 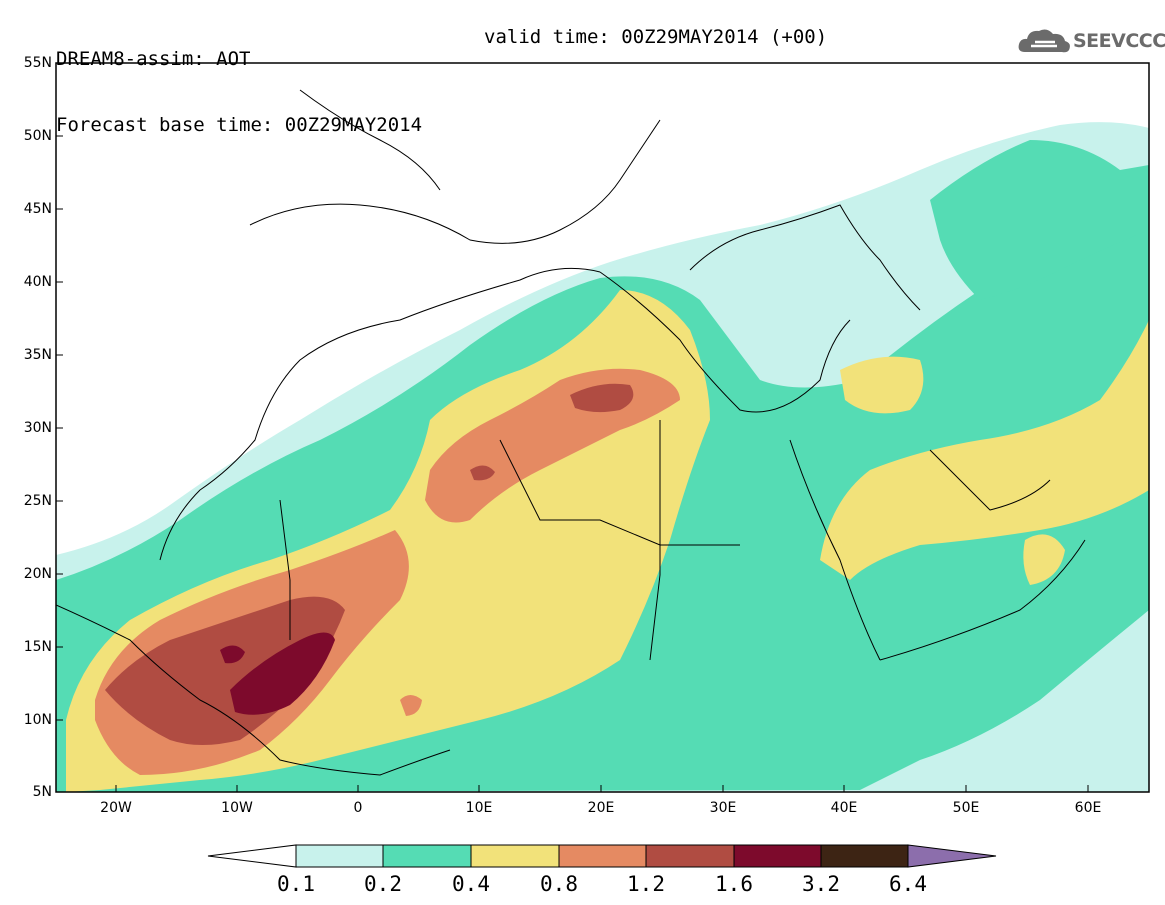 What do you see at coordinates (952, 856) in the screenshot?
I see `colorbar-high-arrow` at bounding box center [952, 856].